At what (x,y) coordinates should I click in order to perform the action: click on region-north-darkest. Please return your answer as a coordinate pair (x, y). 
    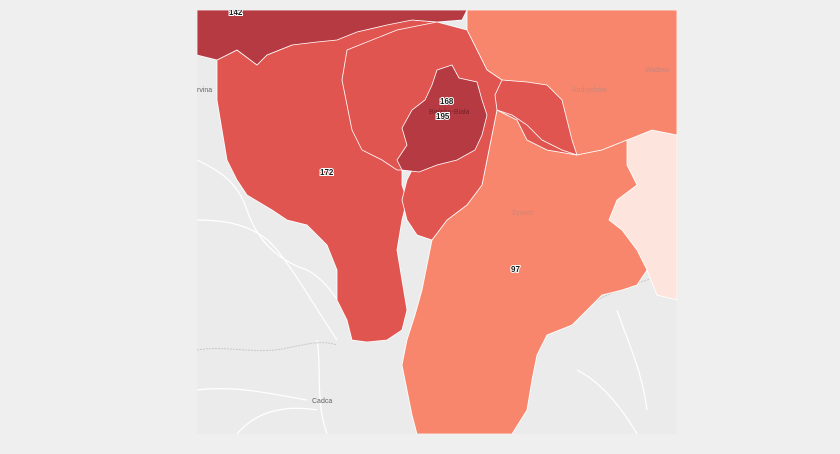
    Looking at the image, I should click on (332, 38).